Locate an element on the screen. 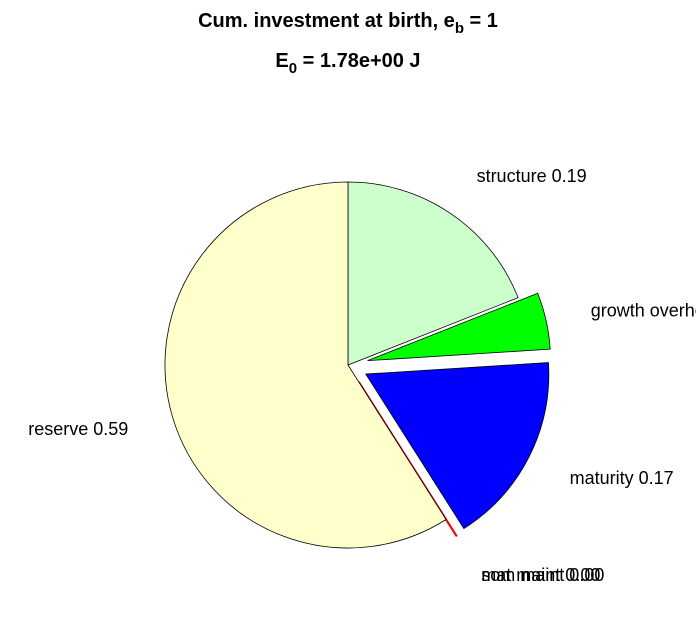  slice-label: maturity 0.17 is located at coordinates (622, 478).